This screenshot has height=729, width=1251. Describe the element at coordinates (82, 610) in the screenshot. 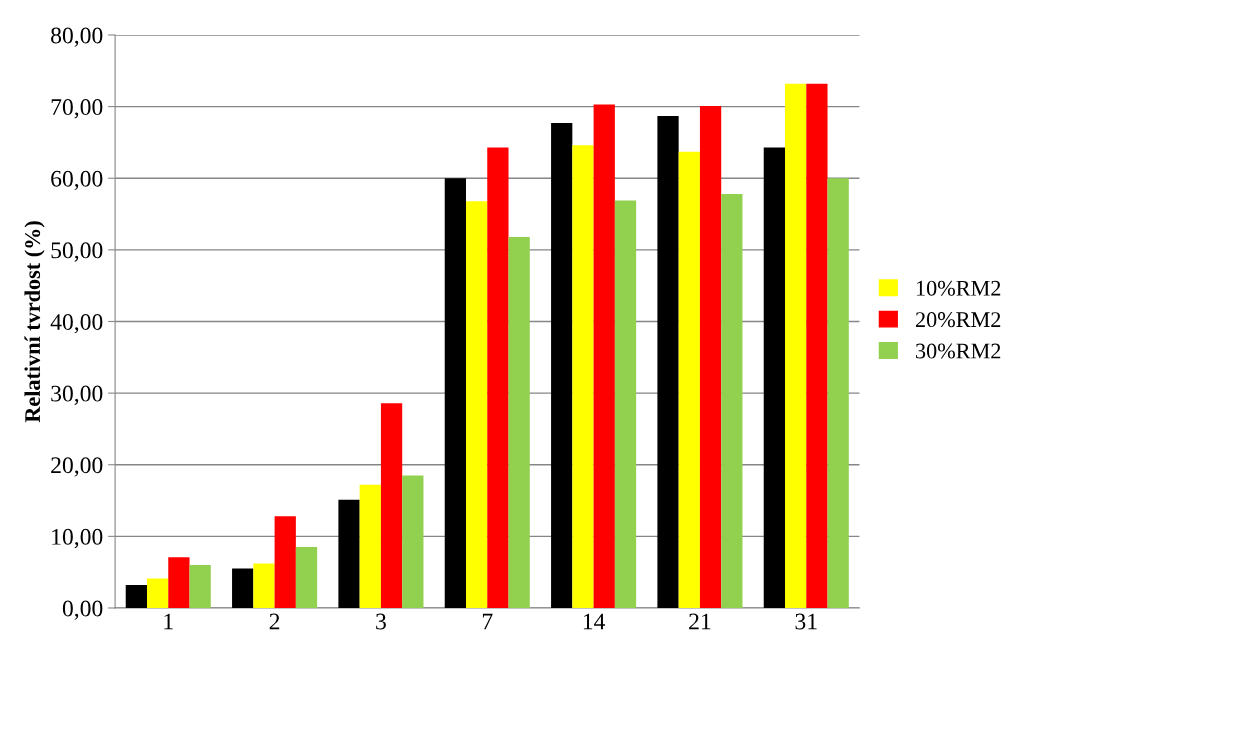

I see `y-tick-label: 0,00` at that location.